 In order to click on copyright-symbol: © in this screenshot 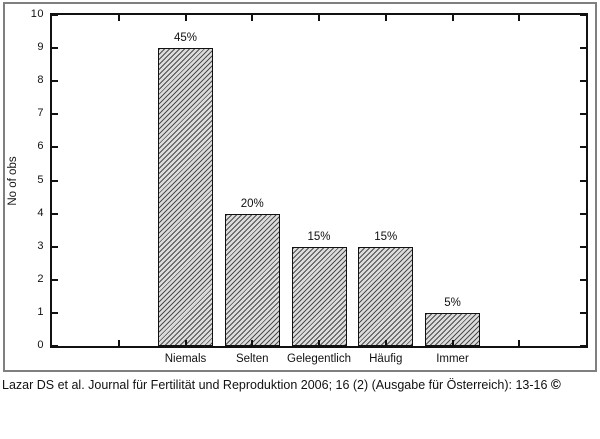, I will do `click(555, 384)`.